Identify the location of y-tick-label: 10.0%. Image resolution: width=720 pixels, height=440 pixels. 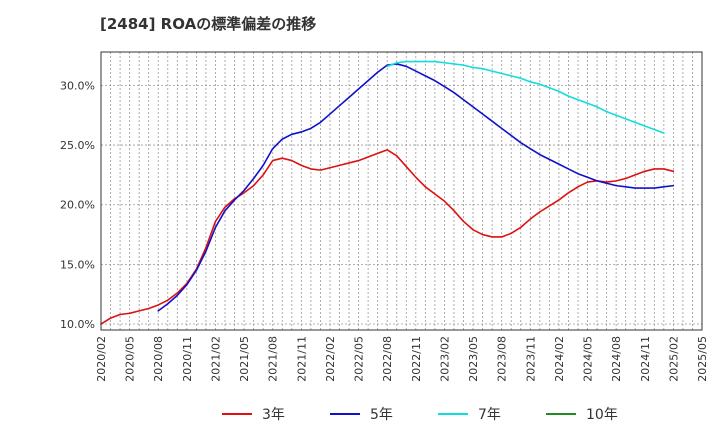
(77, 324).